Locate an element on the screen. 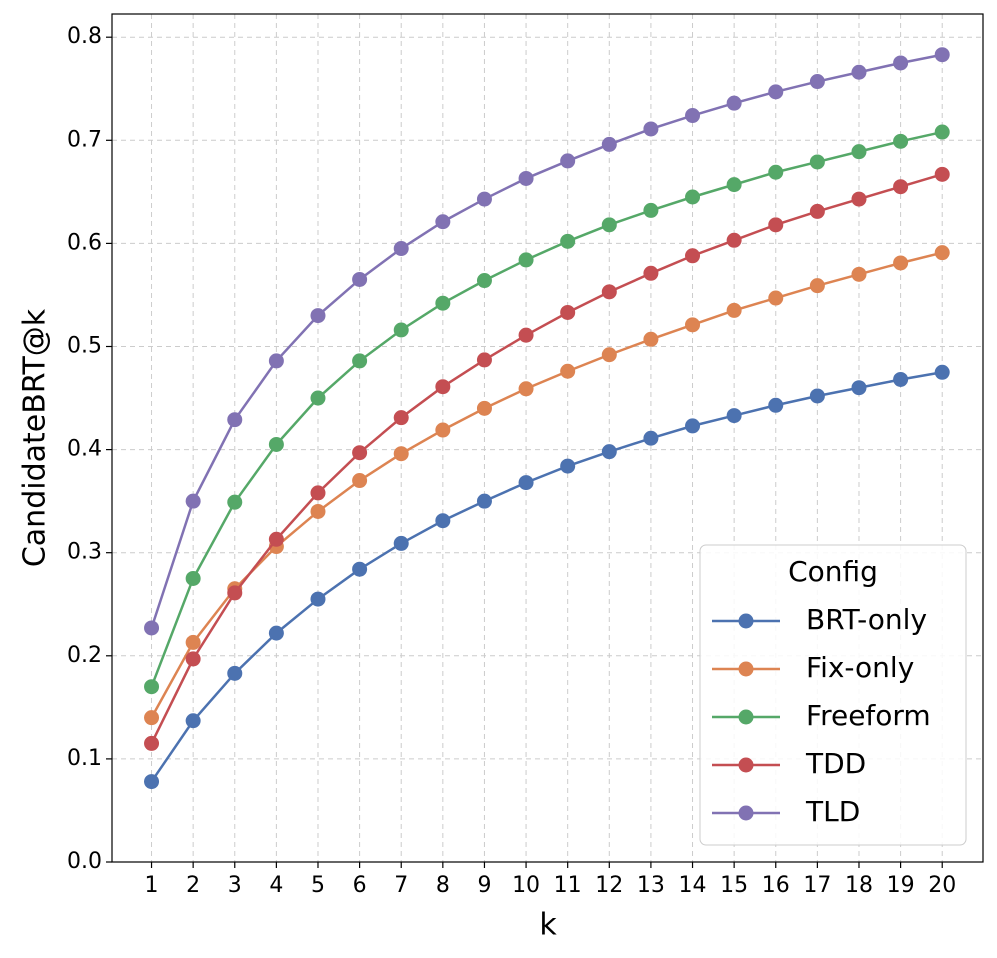 The image size is (997, 958). y-tick-label: 0.5 is located at coordinates (84, 345).